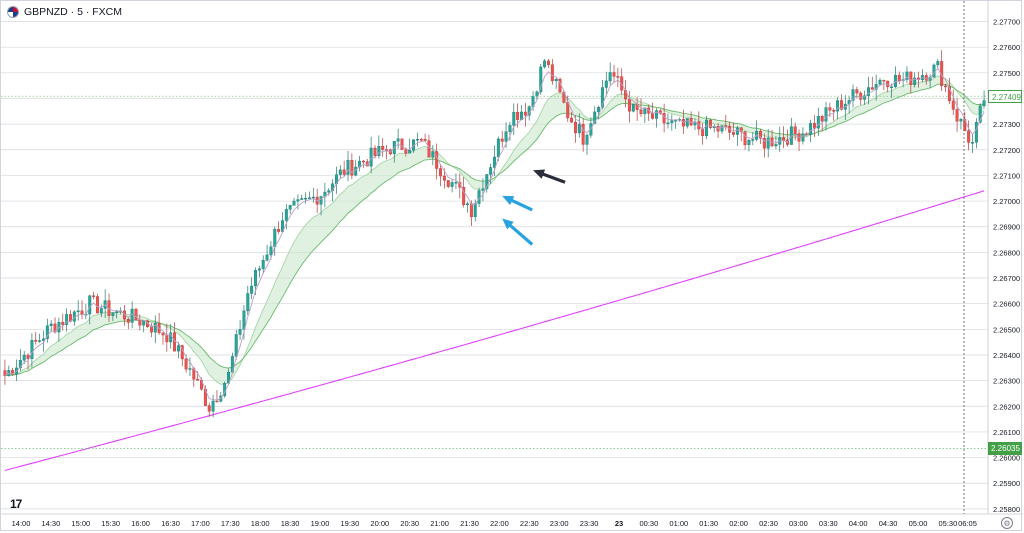 Image resolution: width=1024 pixels, height=533 pixels. I want to click on time-axis-label: 01:00, so click(678, 523).